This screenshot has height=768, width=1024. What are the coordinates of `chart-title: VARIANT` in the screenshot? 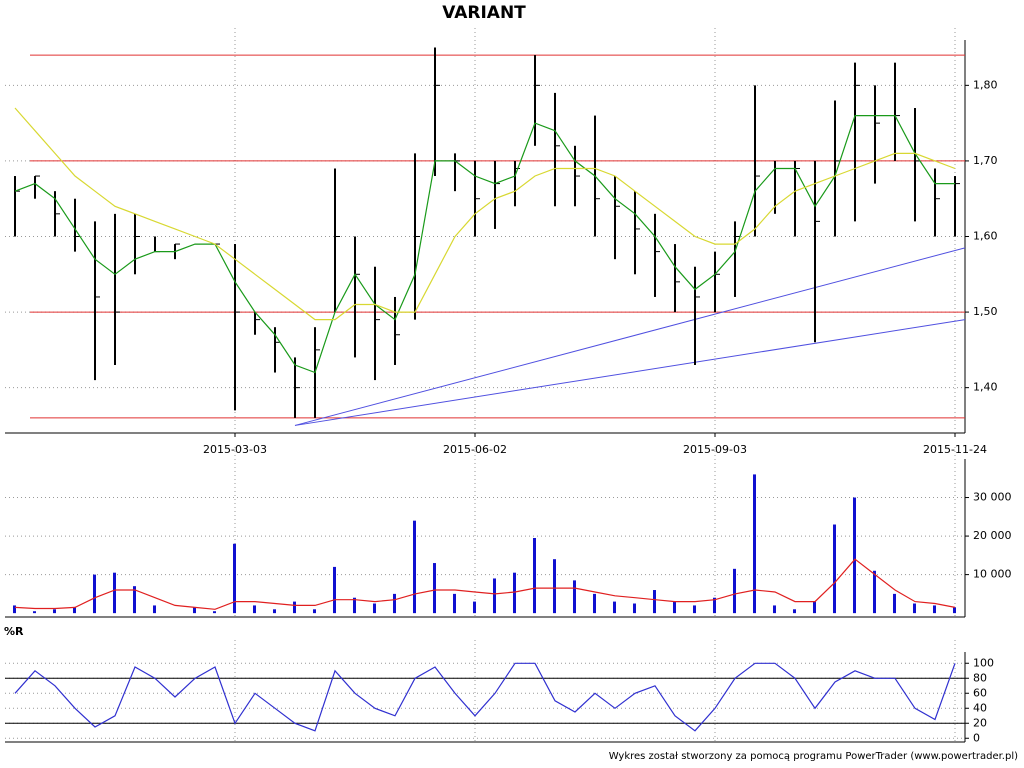 It's located at (484, 13).